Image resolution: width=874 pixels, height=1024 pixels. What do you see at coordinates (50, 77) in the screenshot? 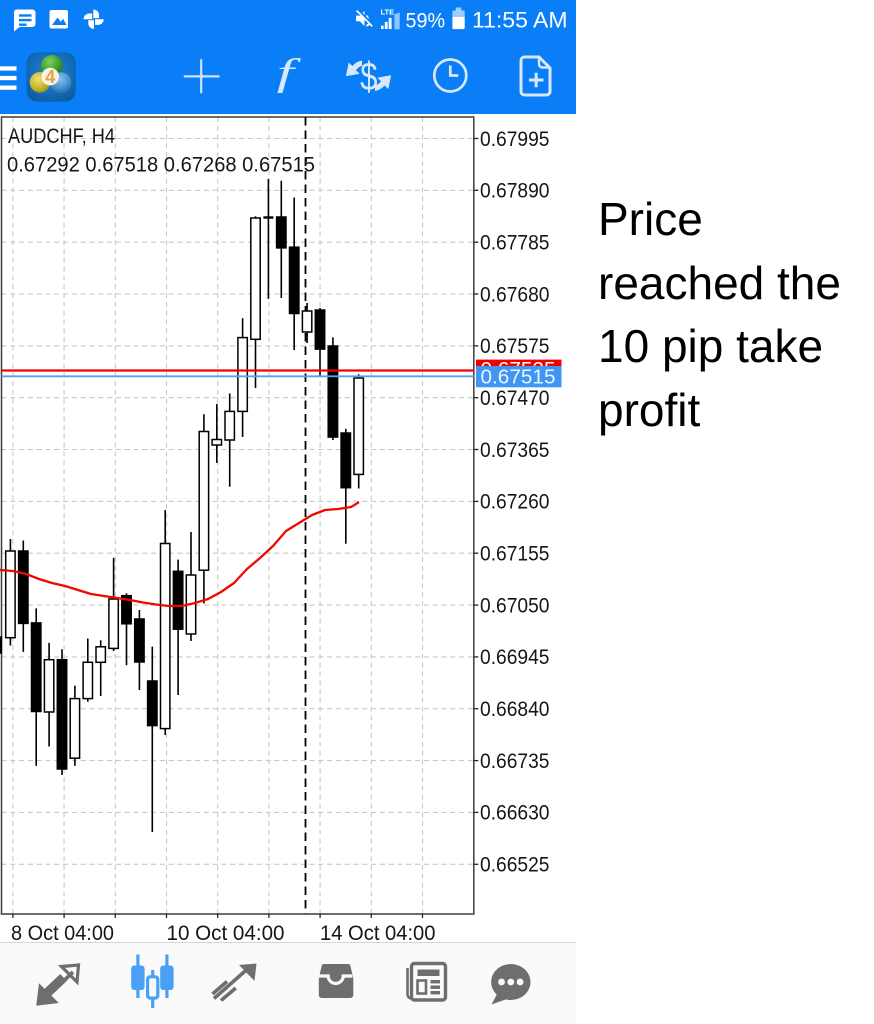
I see `svg-text: 4` at bounding box center [50, 77].